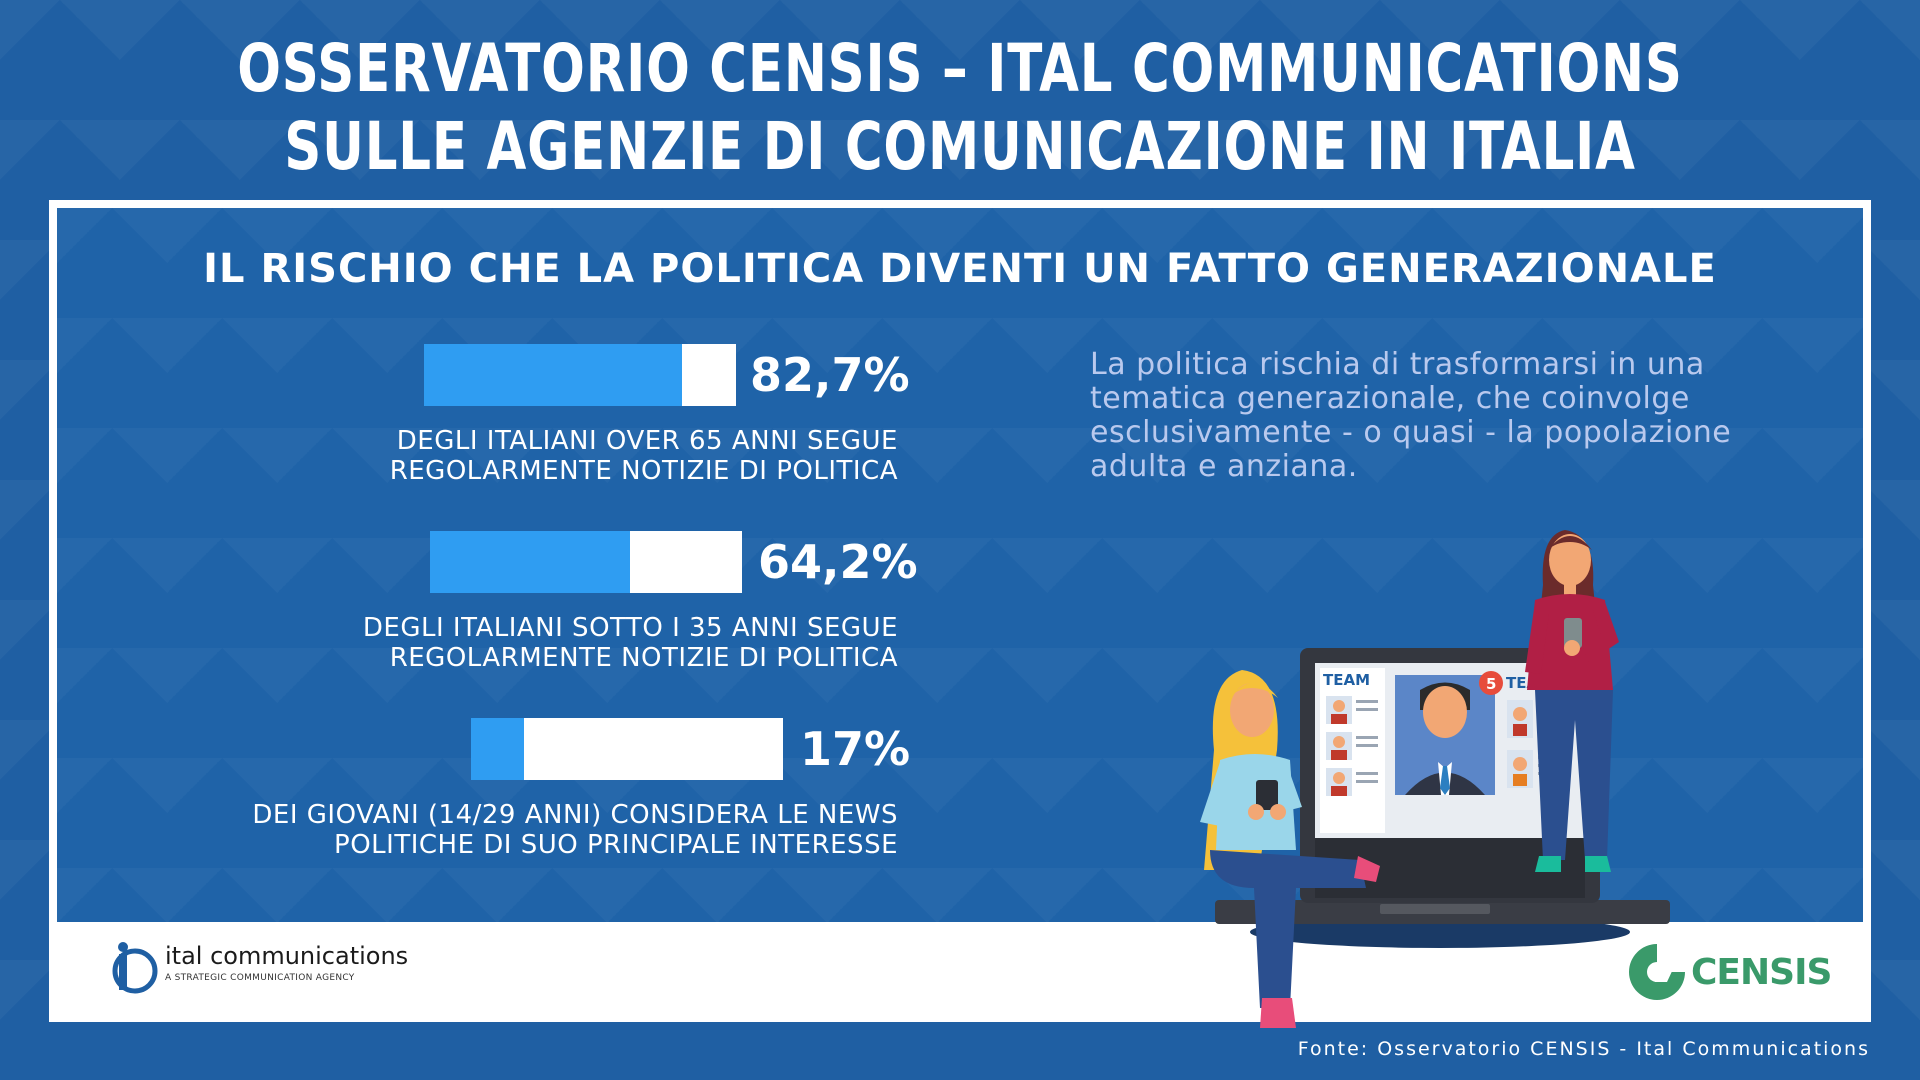 The height and width of the screenshot is (1080, 1920). Describe the element at coordinates (135, 968) in the screenshot. I see `ital-logo-mark-icon` at that location.